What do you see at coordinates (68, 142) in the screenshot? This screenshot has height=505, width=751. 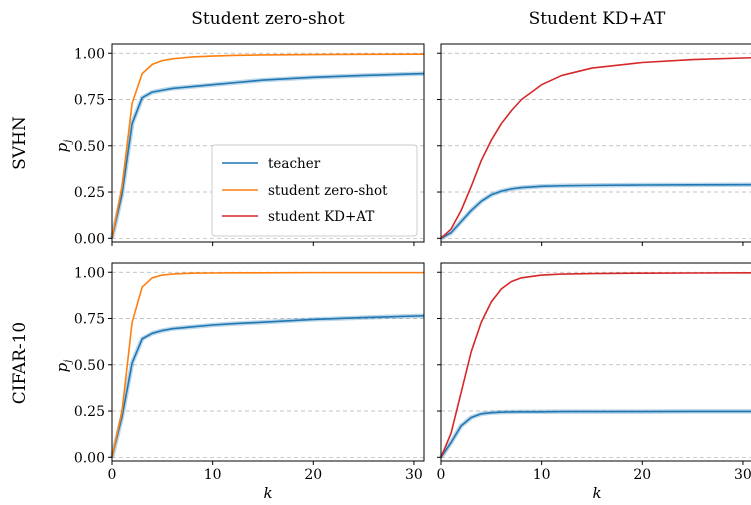 I see `ylabel-top-sub: j` at bounding box center [68, 142].